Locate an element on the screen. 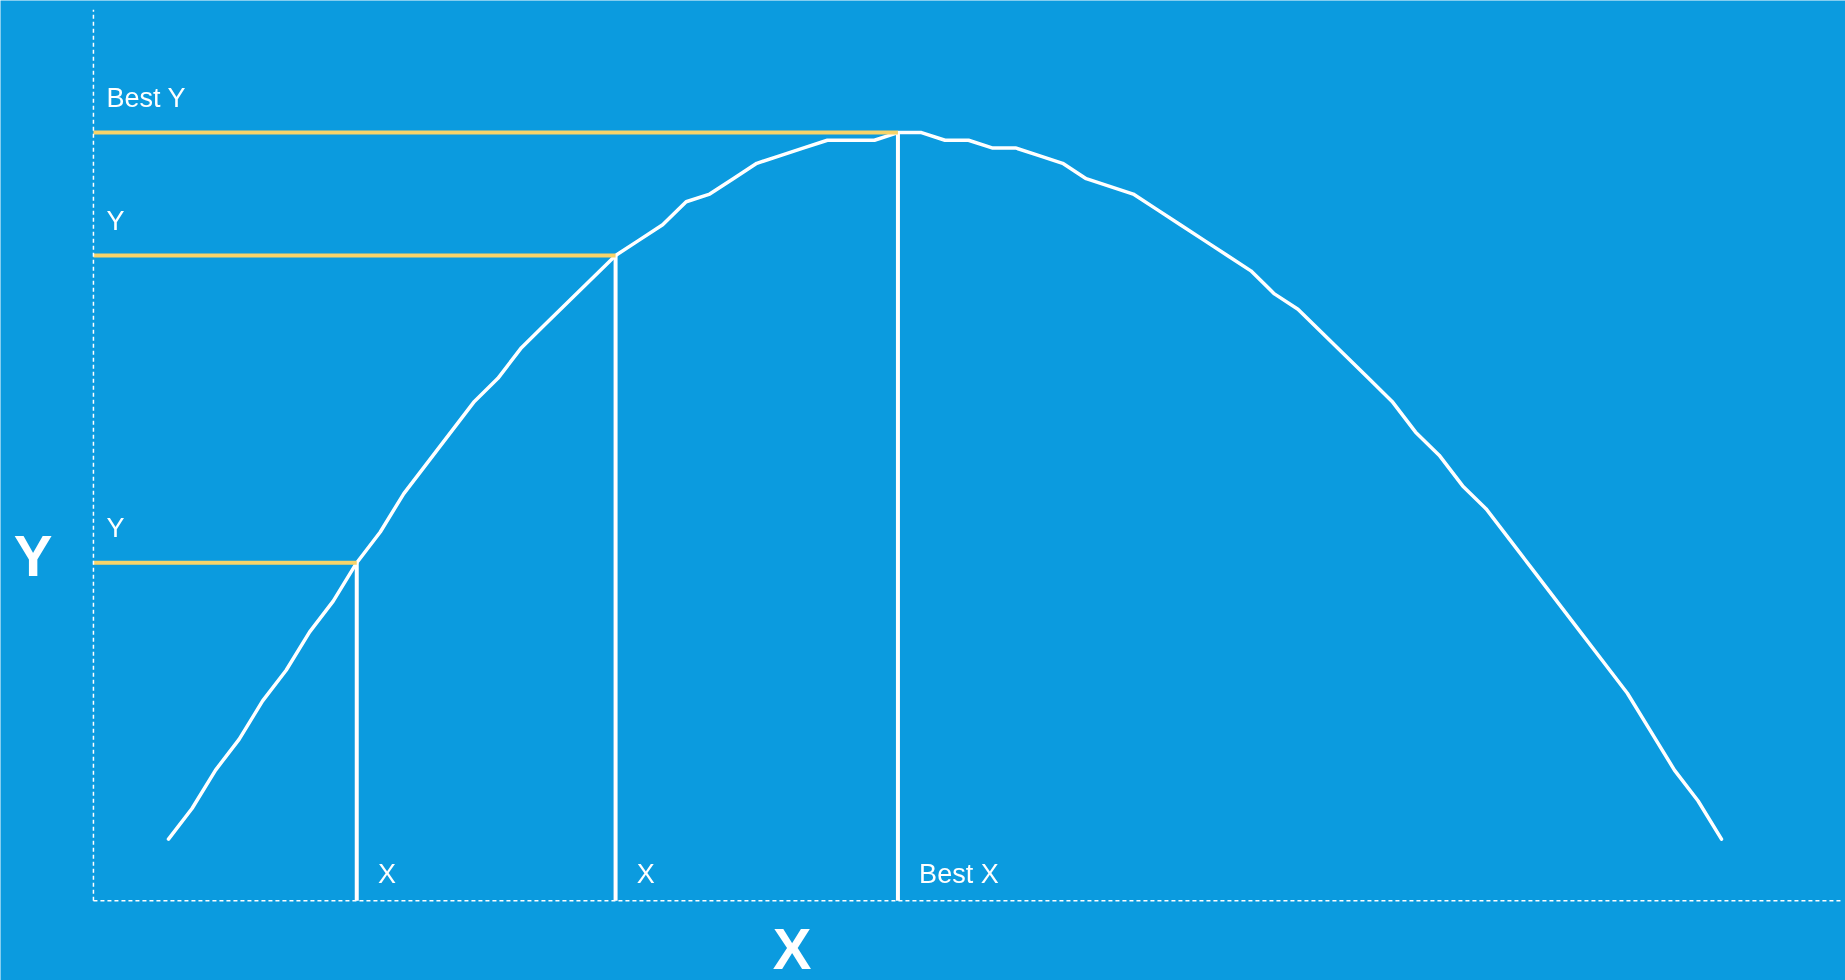 The width and height of the screenshot is (1845, 980). y-axis-title: Y is located at coordinates (33, 555).